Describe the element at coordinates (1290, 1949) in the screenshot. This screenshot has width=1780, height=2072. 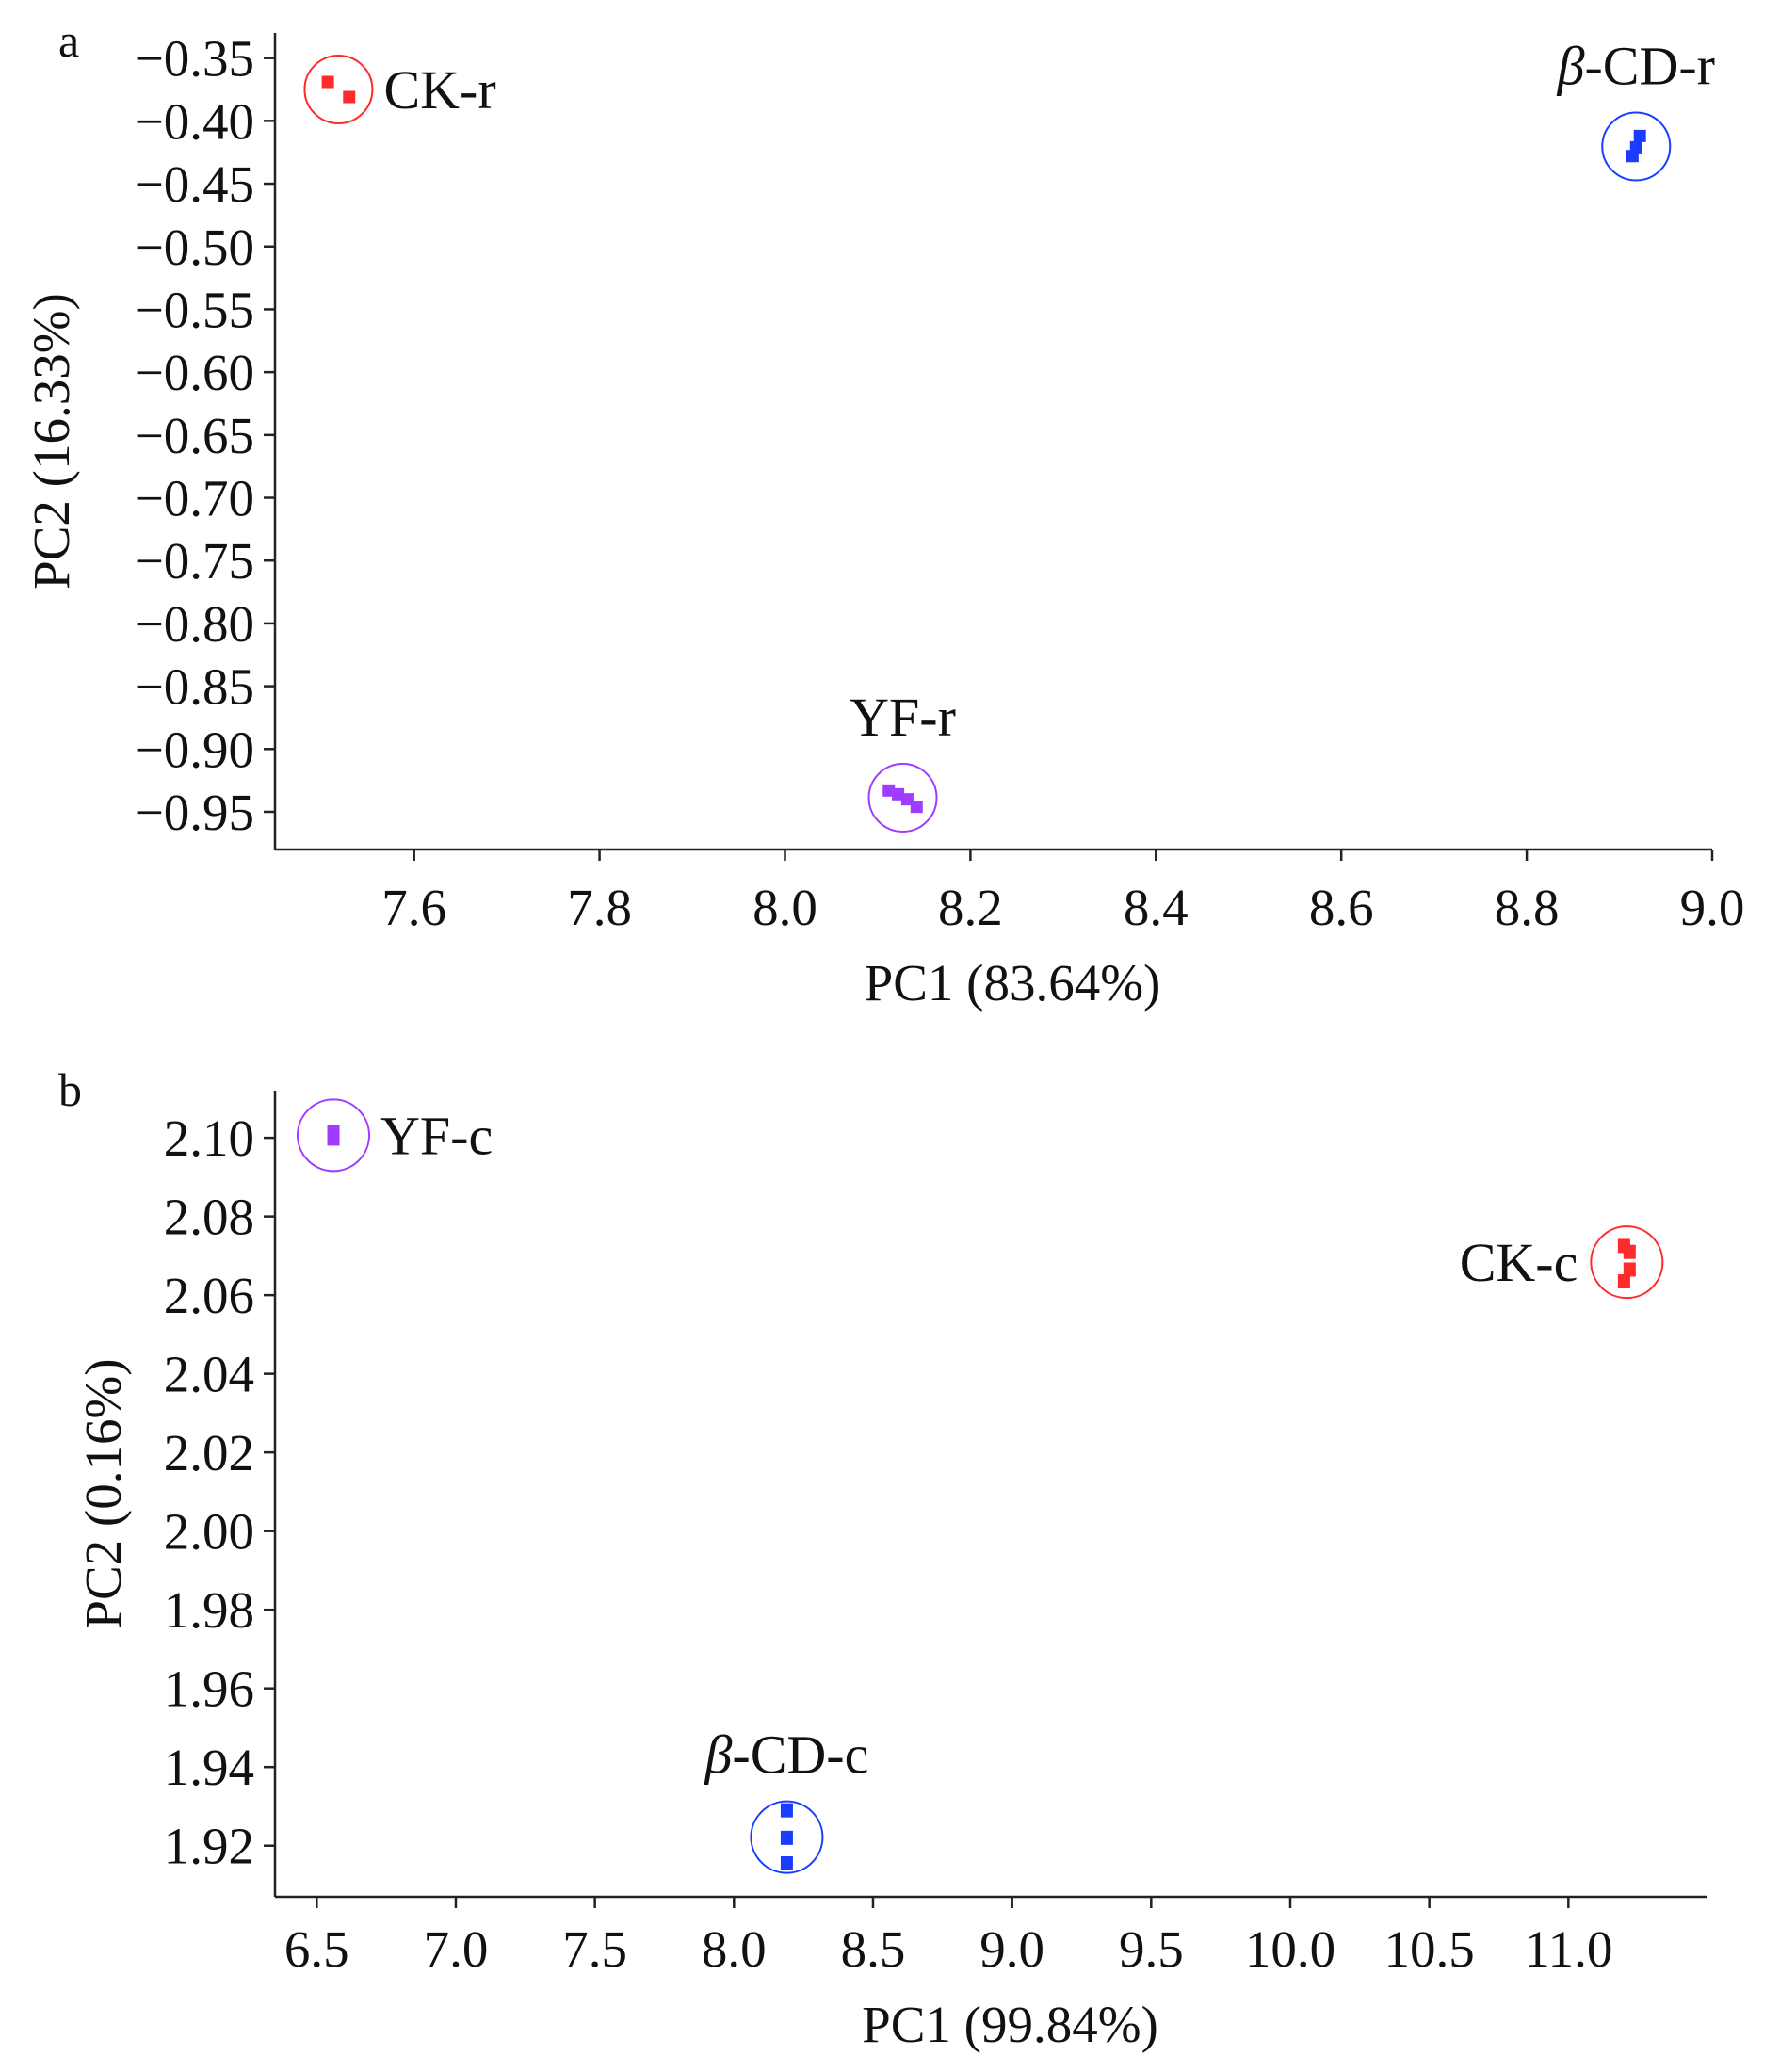
I see `x-tick-label: 10.0` at that location.